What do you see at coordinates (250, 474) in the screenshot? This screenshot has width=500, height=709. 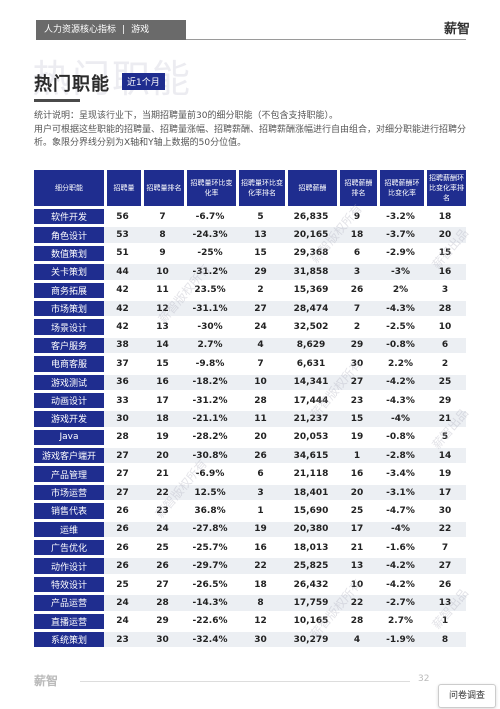 I see `table-row: 产品管理 27 21 -6.9% 6 21,118 16 -3.4% 19` at bounding box center [250, 474].